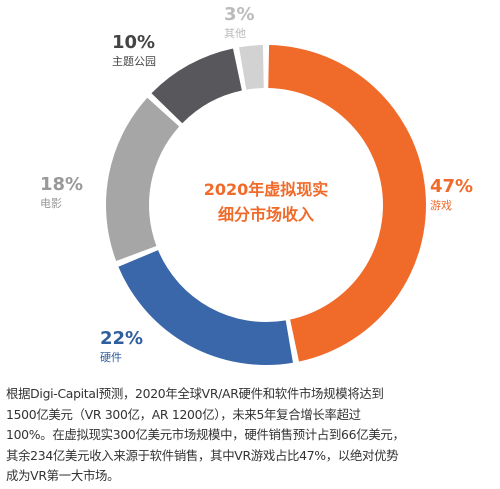 The image size is (500, 489). Describe the element at coordinates (111, 357) in the screenshot. I see `segment-category-label: 硬件` at that location.